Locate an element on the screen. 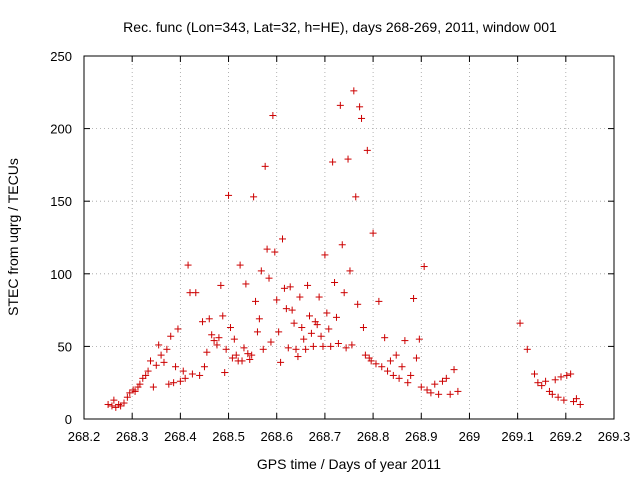 This screenshot has width=640, height=480. y-tick-label: 50 is located at coordinates (65, 346).